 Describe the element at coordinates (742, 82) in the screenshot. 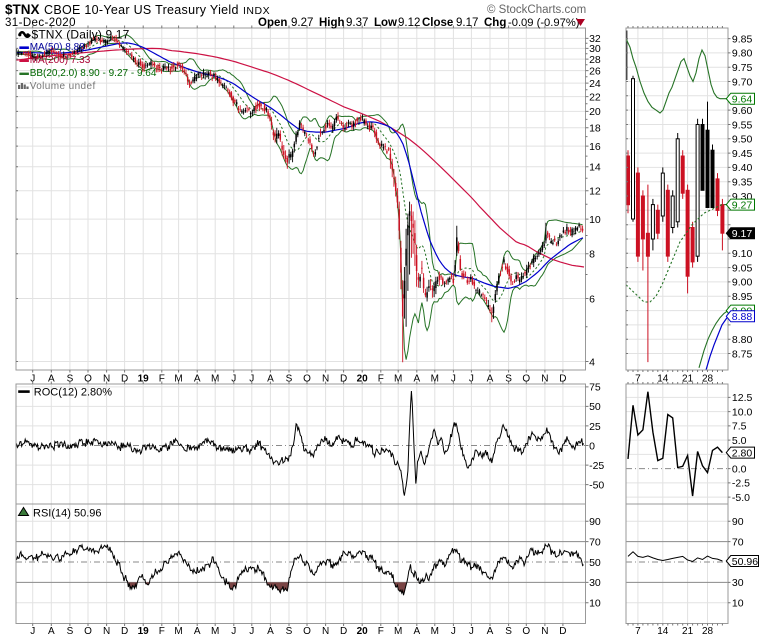

I see `svg-text: 9.70` at that location.